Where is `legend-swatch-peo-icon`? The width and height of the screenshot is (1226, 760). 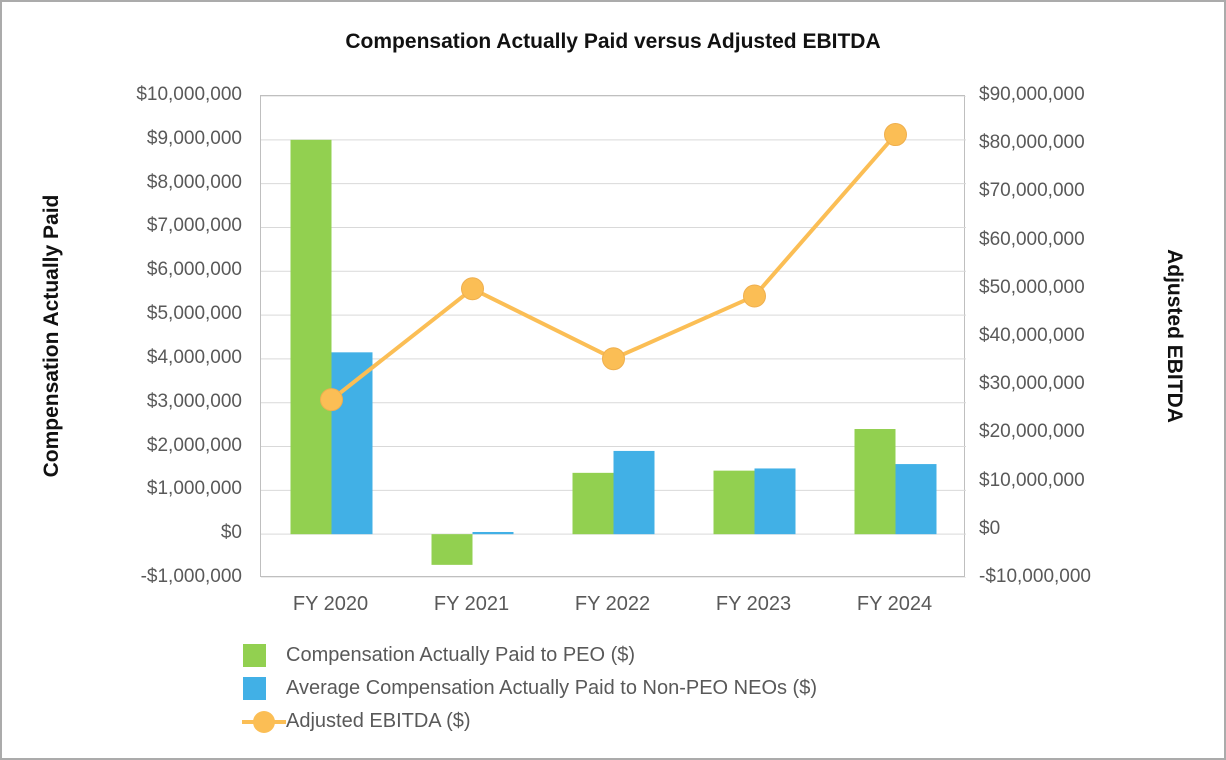 legend-swatch-peo-icon is located at coordinates (254, 655).